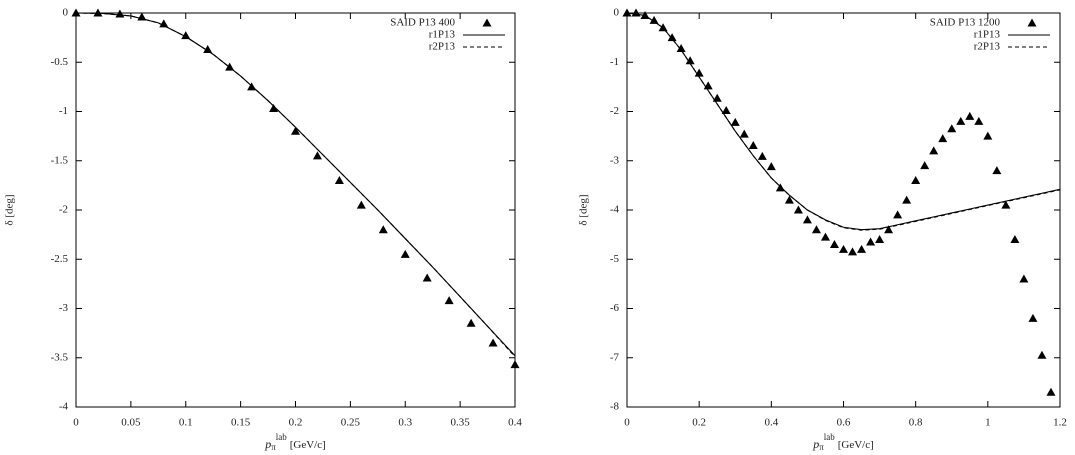  I want to click on y-axis-label: δ [deg], so click(584, 209).